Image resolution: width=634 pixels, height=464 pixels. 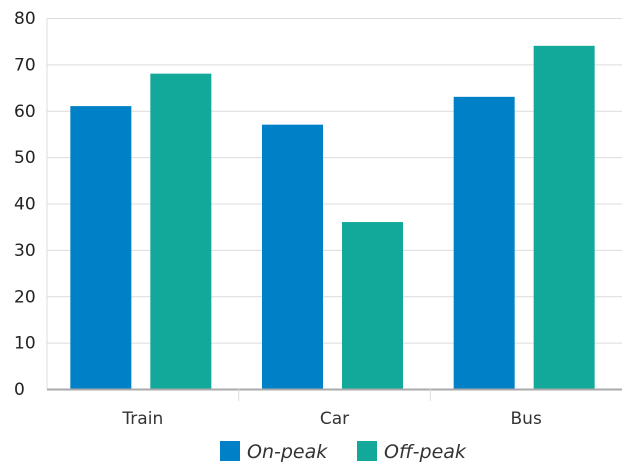 What do you see at coordinates (292, 256) in the screenshot?
I see `bar-on-peak-car` at bounding box center [292, 256].